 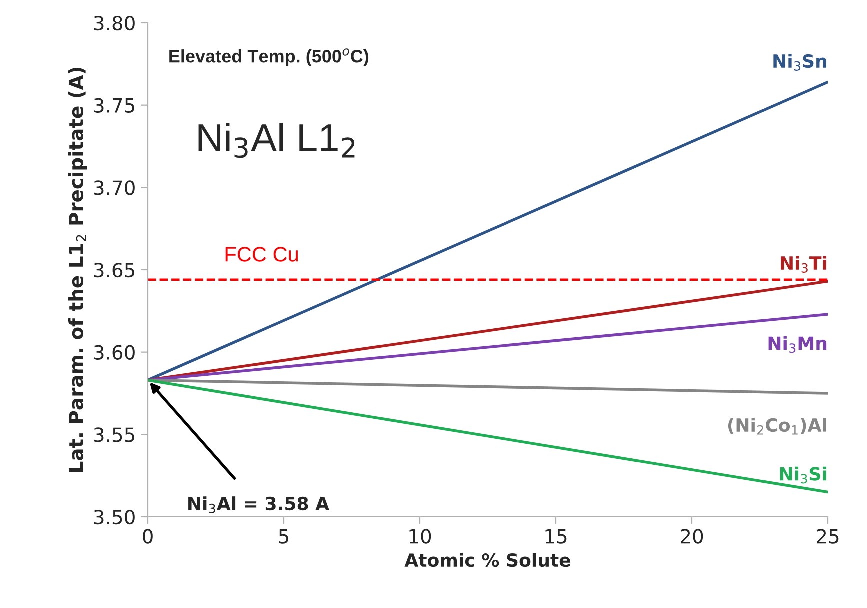 What do you see at coordinates (777, 426) in the screenshot?
I see `series-label: (Ni$_{2}$Co$_{1}$)Al` at bounding box center [777, 426].